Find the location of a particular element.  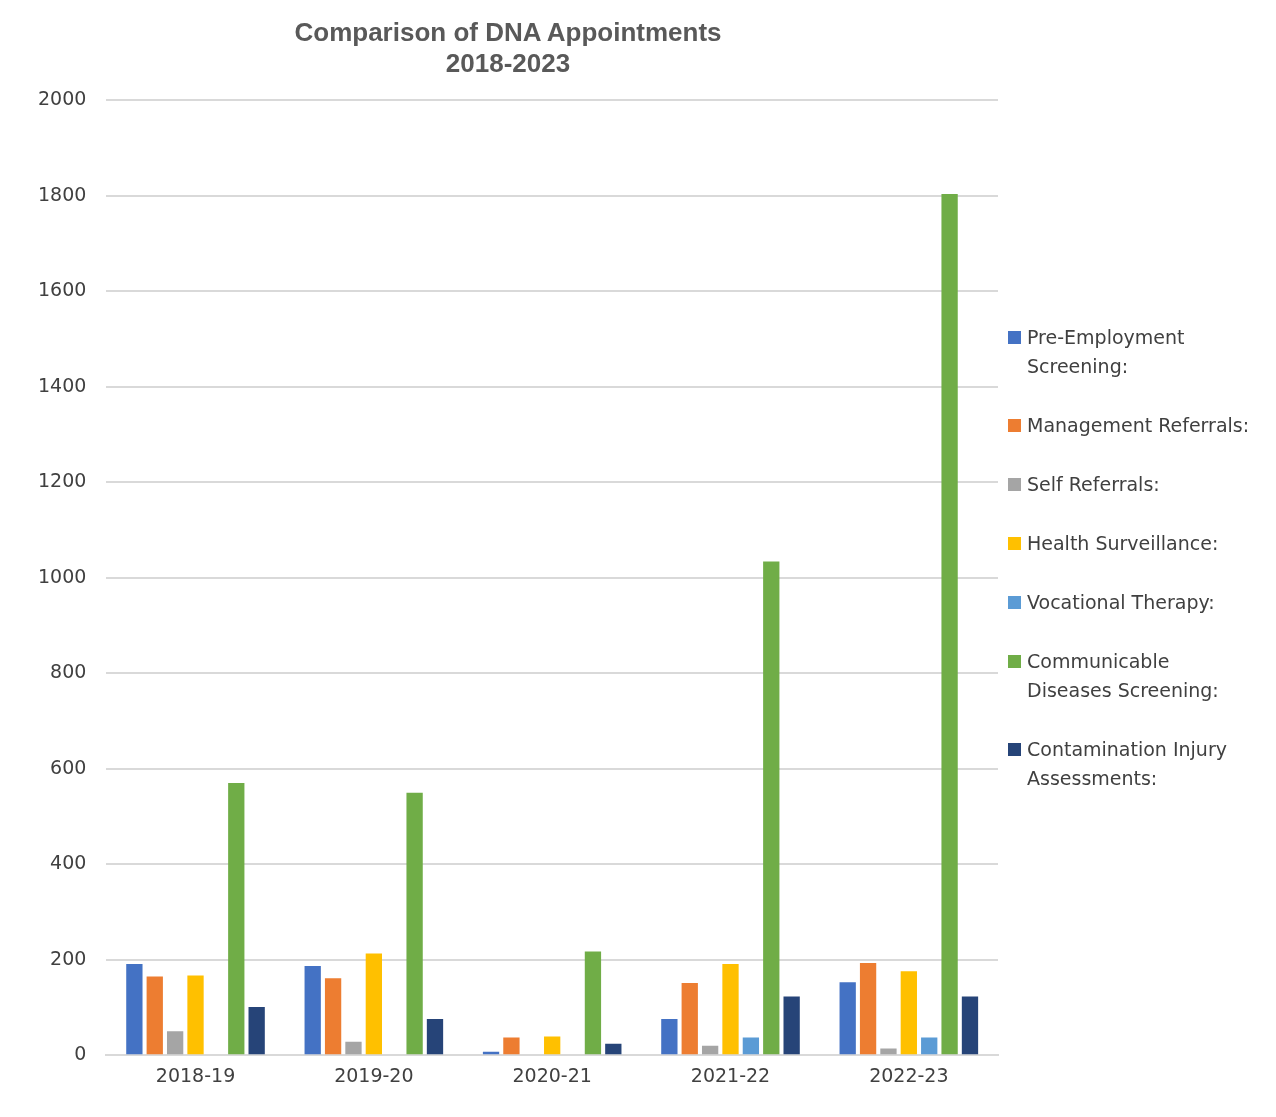

y-tick-label: 1400 is located at coordinates (62, 384).